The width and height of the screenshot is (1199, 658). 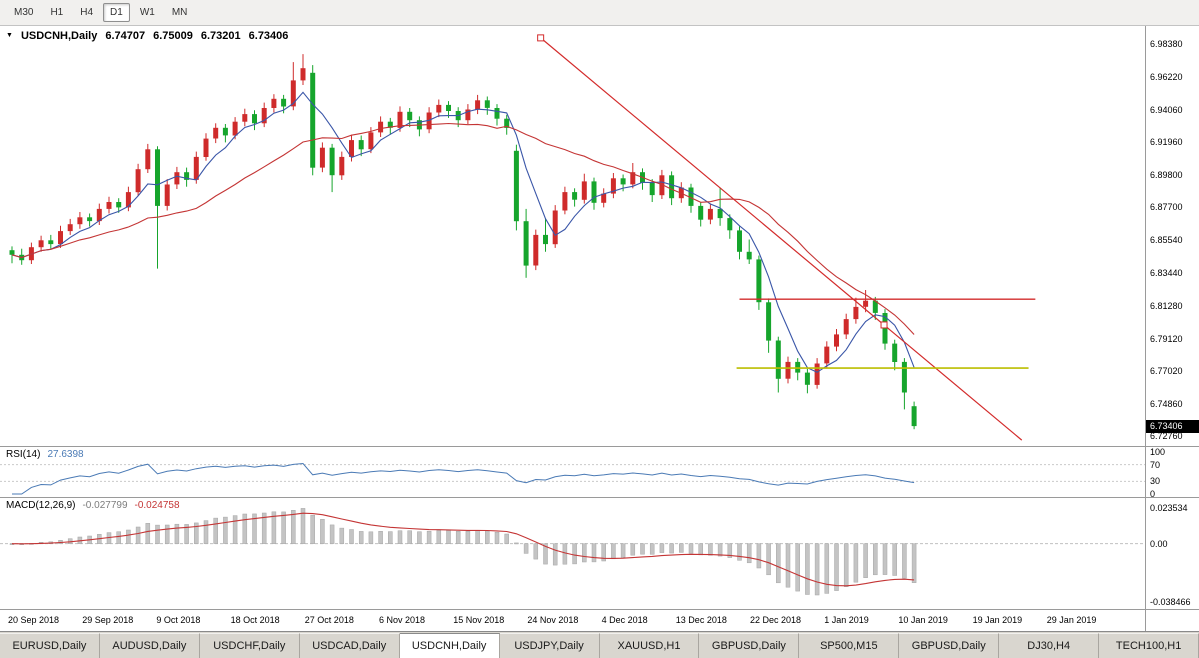 I want to click on tab-tech100-h1: TECH100,H1, so click(x=1149, y=645).